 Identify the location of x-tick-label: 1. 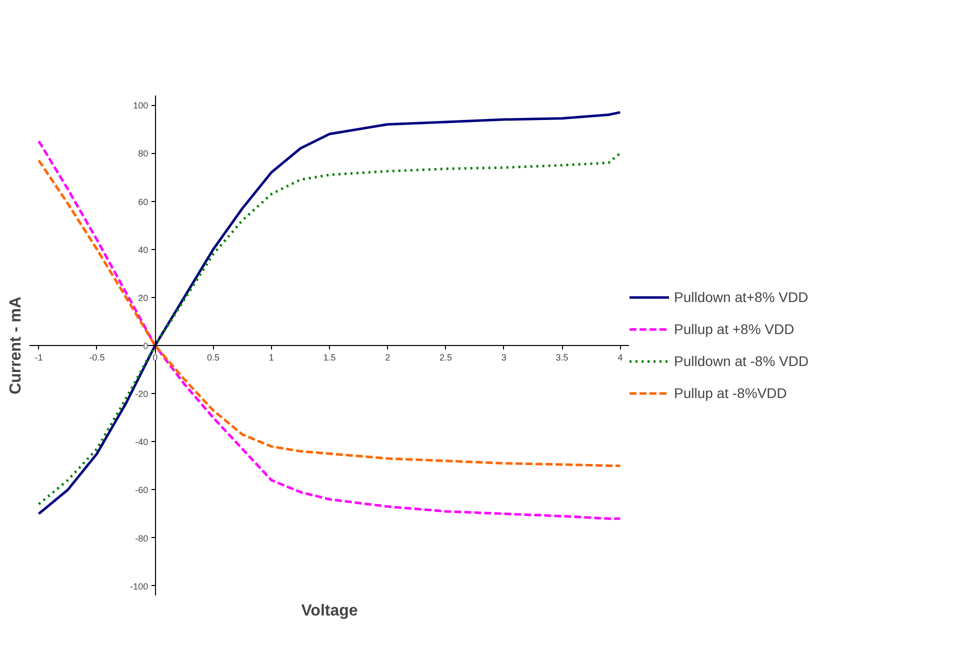
(271, 357).